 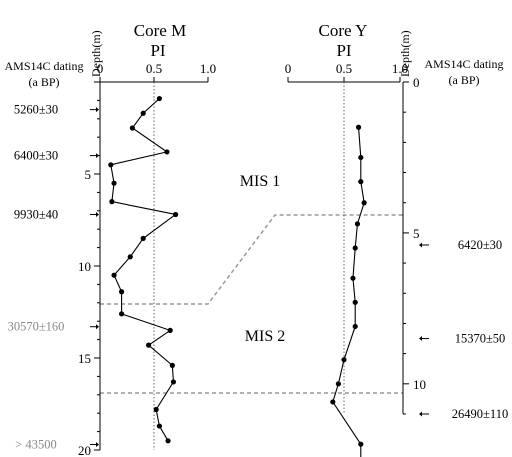 I want to click on core-y-x-tick-label: 0, so click(x=288, y=68).